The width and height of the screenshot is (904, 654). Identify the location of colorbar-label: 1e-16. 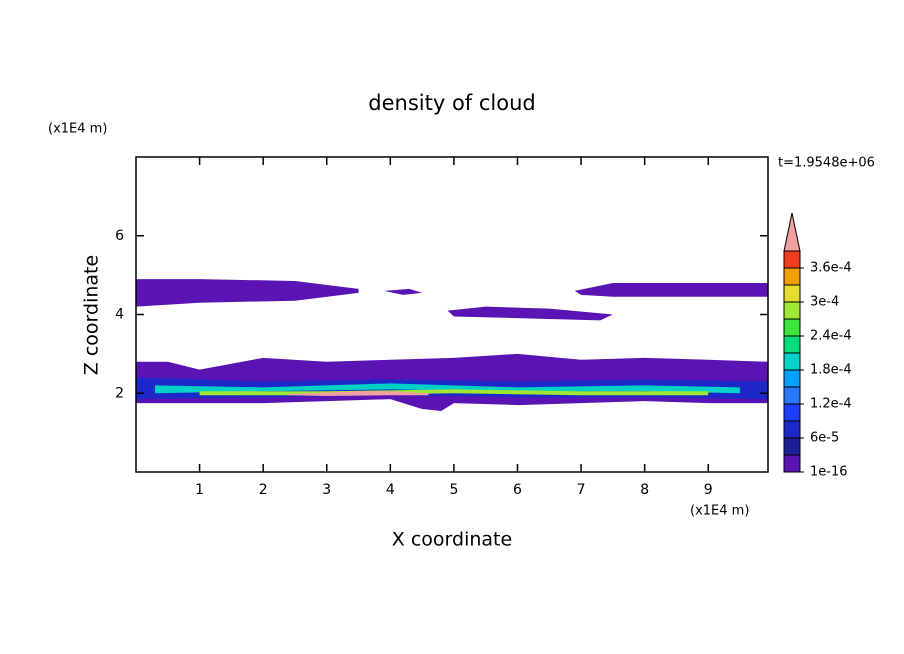
(829, 472).